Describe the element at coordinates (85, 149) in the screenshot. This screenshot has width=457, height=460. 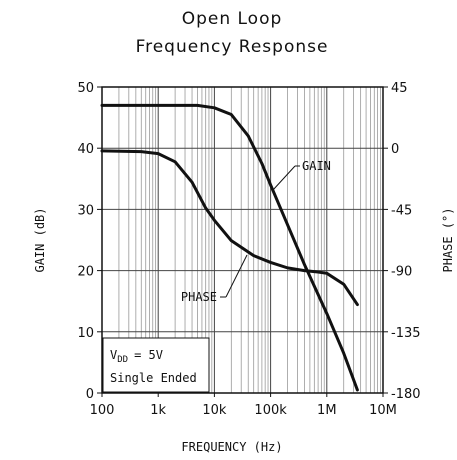
I see `left-tick-label: 40` at that location.